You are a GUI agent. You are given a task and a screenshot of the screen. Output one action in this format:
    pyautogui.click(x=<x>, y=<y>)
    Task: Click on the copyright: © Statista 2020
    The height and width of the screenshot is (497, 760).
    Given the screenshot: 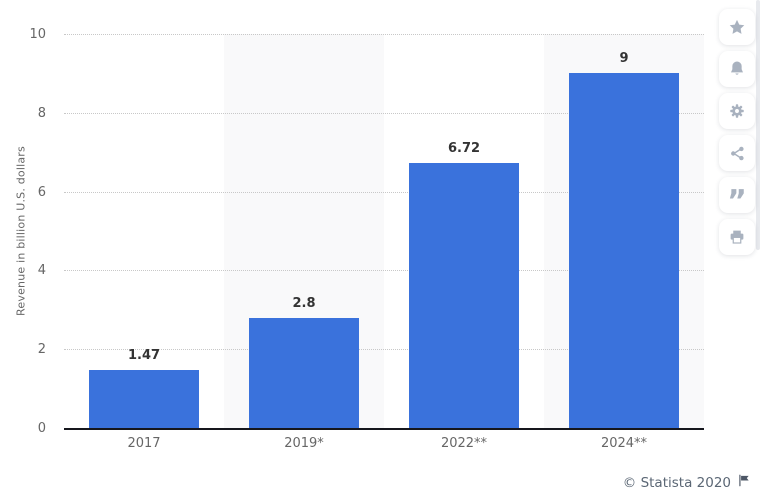 What is the action you would take?
    pyautogui.click(x=687, y=482)
    